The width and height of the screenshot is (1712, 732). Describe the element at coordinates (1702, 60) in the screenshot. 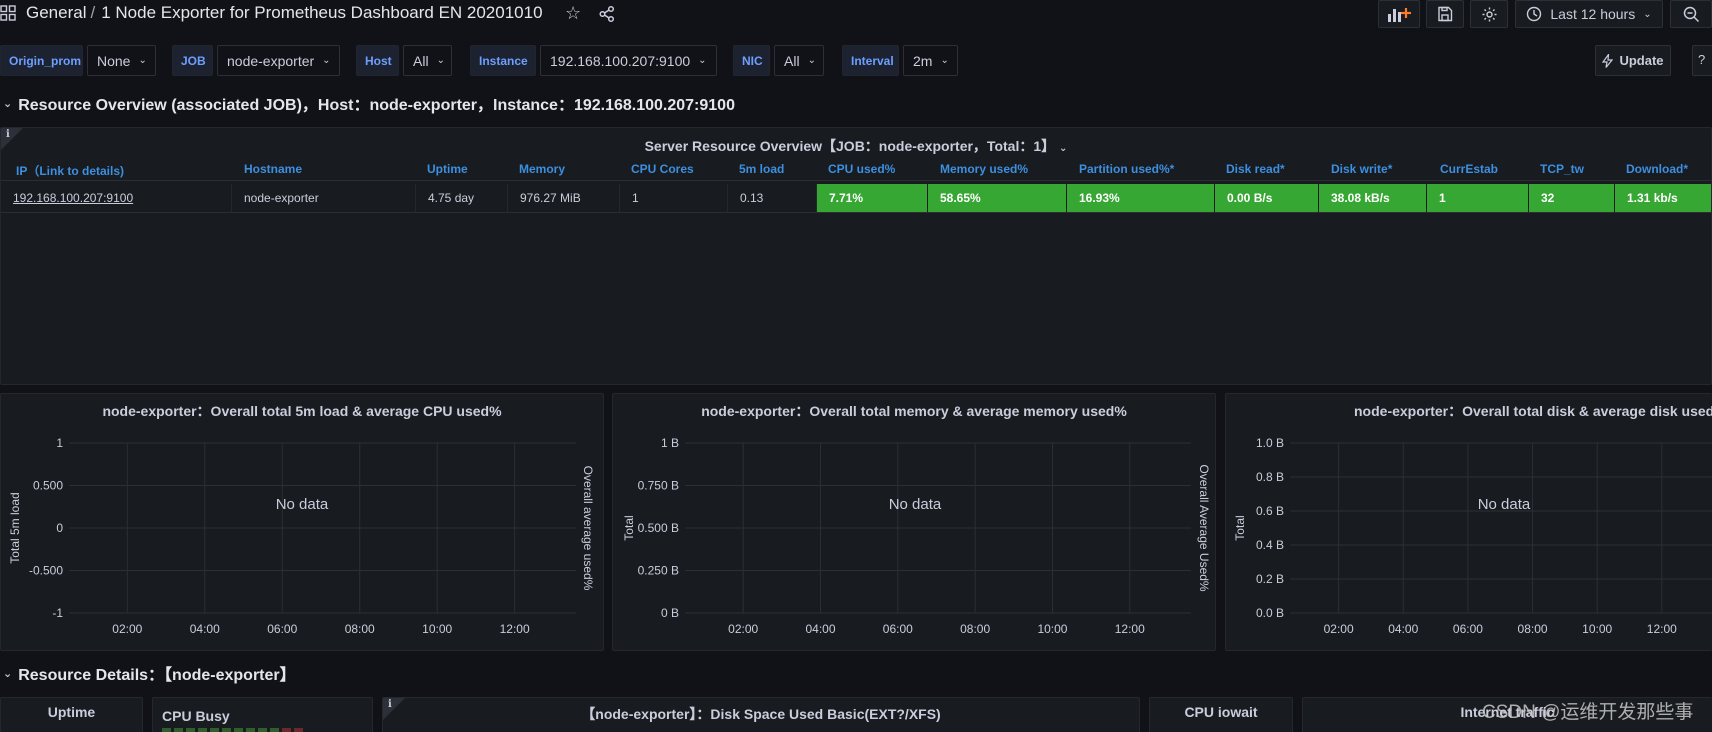

I see `help-button: ?` at that location.